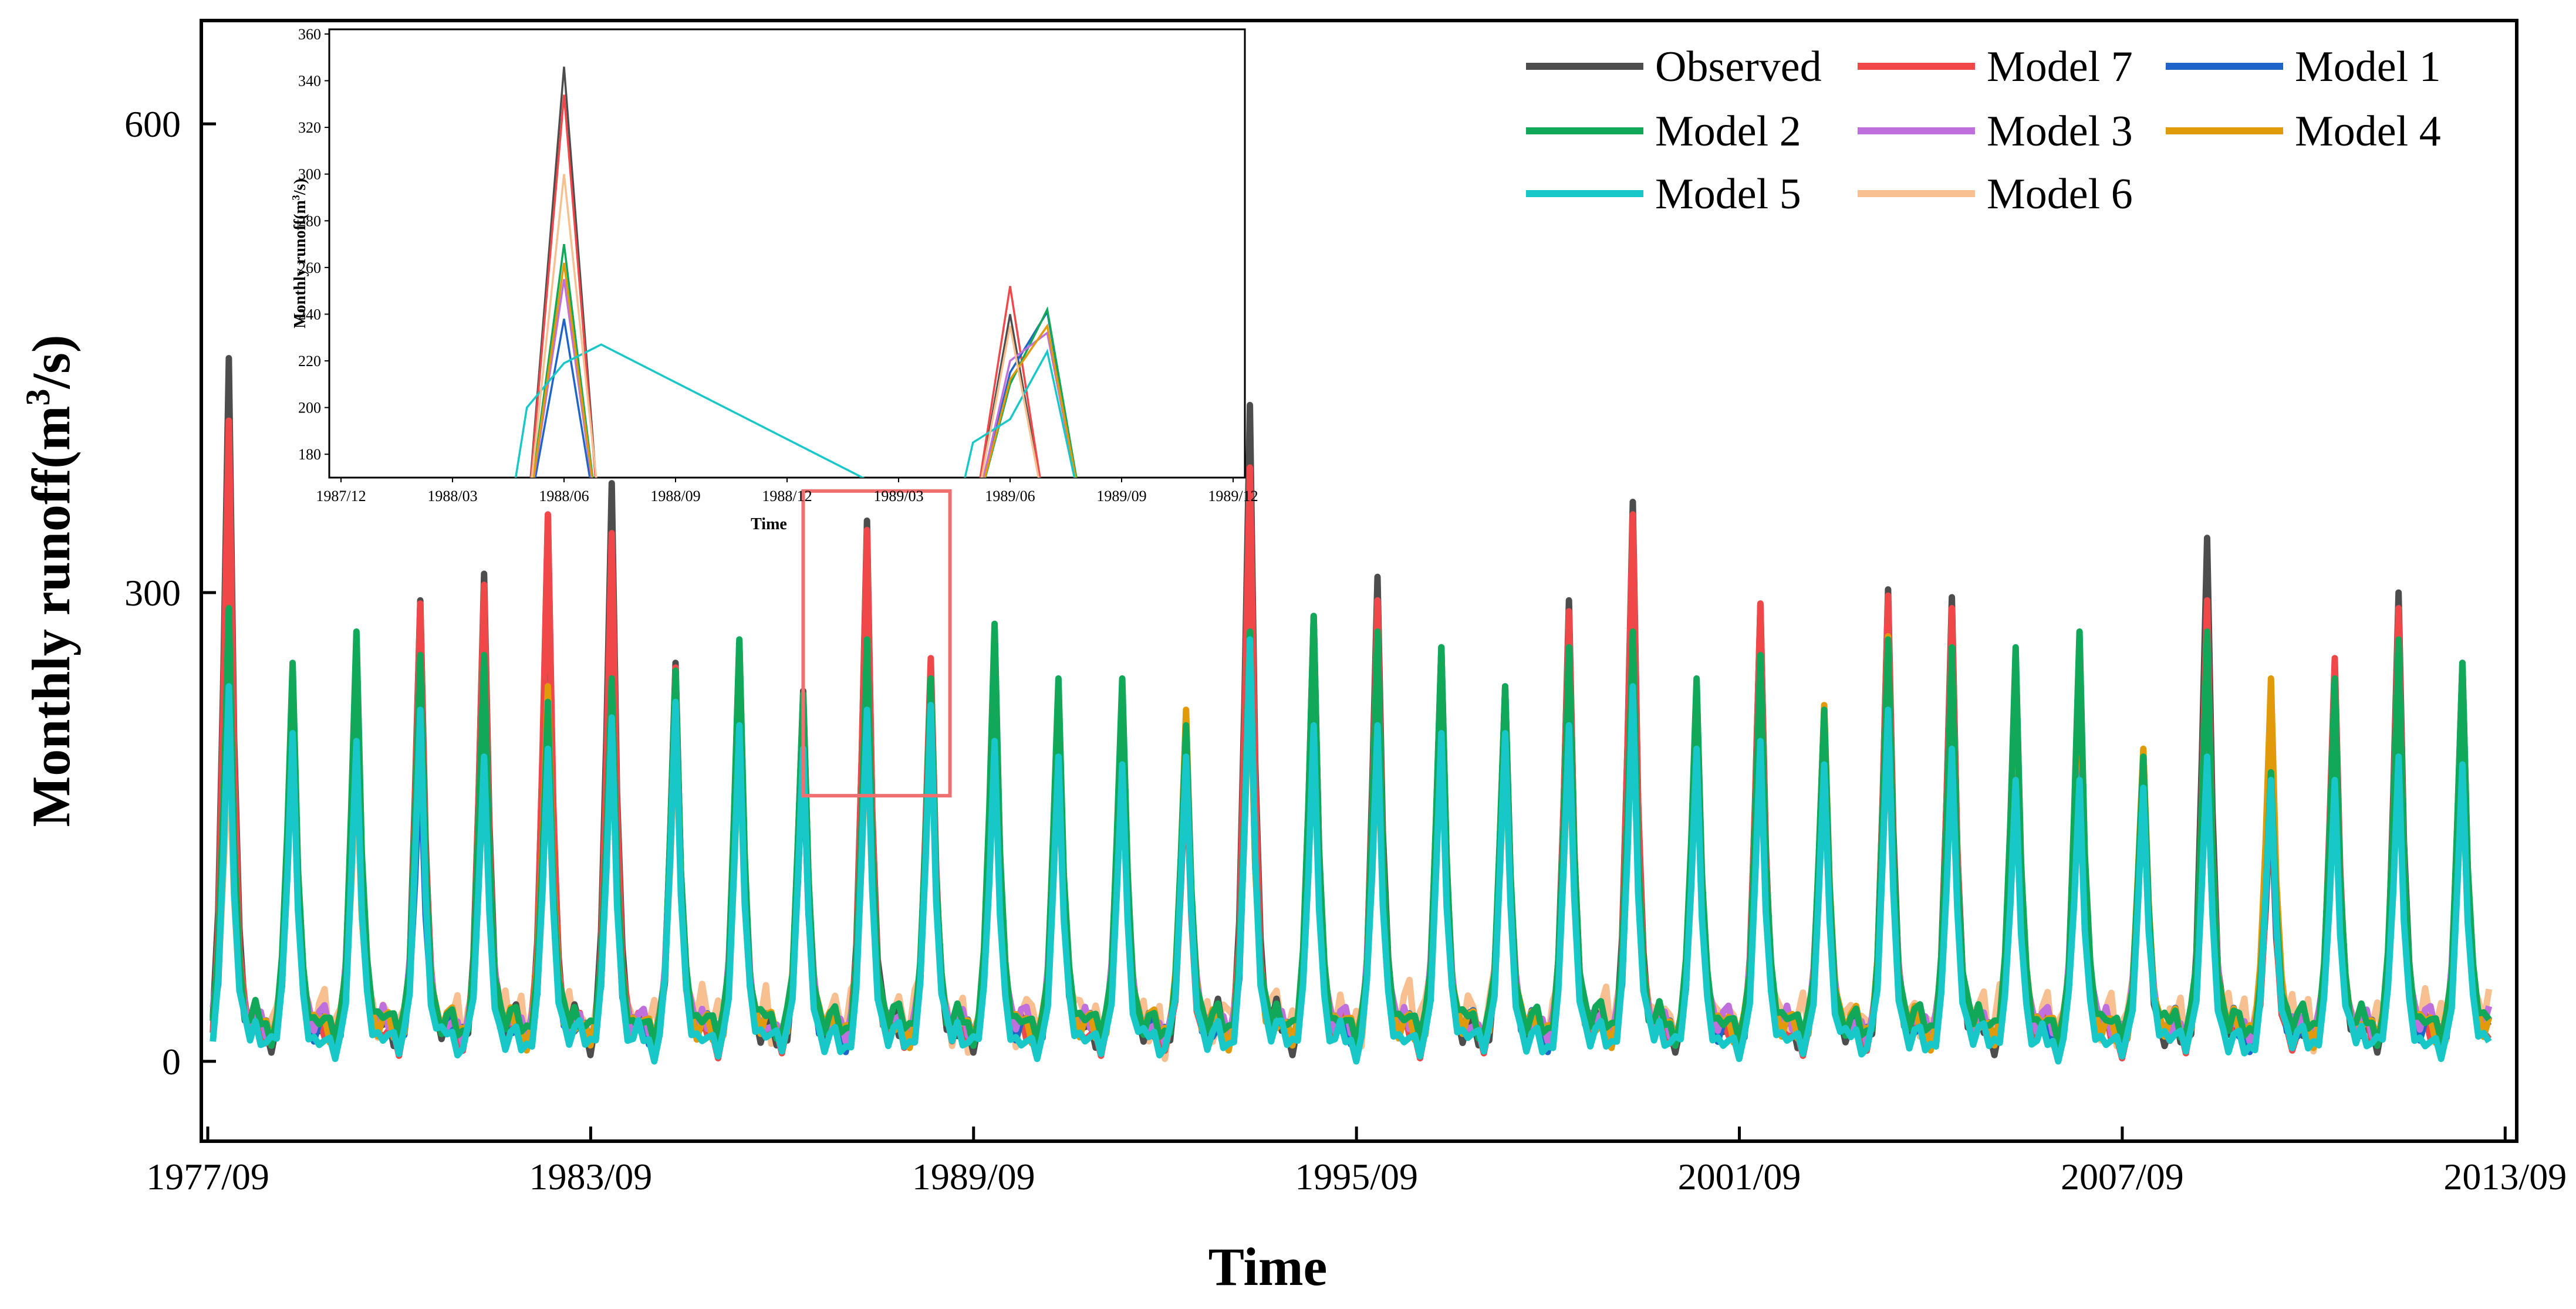  I want to click on legend-label-model-4: Model 4, so click(2368, 131).